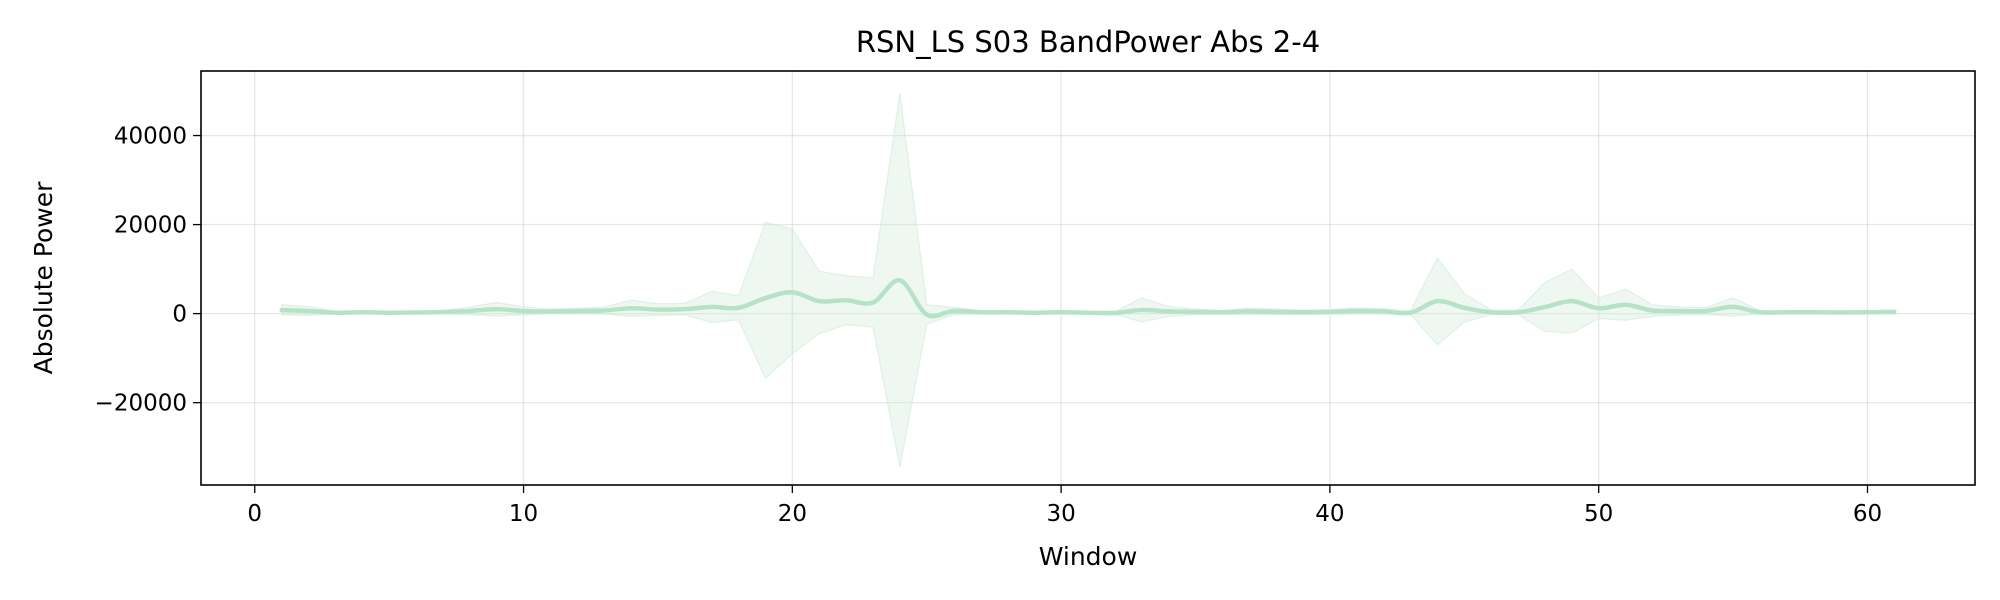  Describe the element at coordinates (43, 278) in the screenshot. I see `y-axis-label: Absolute Power` at that location.